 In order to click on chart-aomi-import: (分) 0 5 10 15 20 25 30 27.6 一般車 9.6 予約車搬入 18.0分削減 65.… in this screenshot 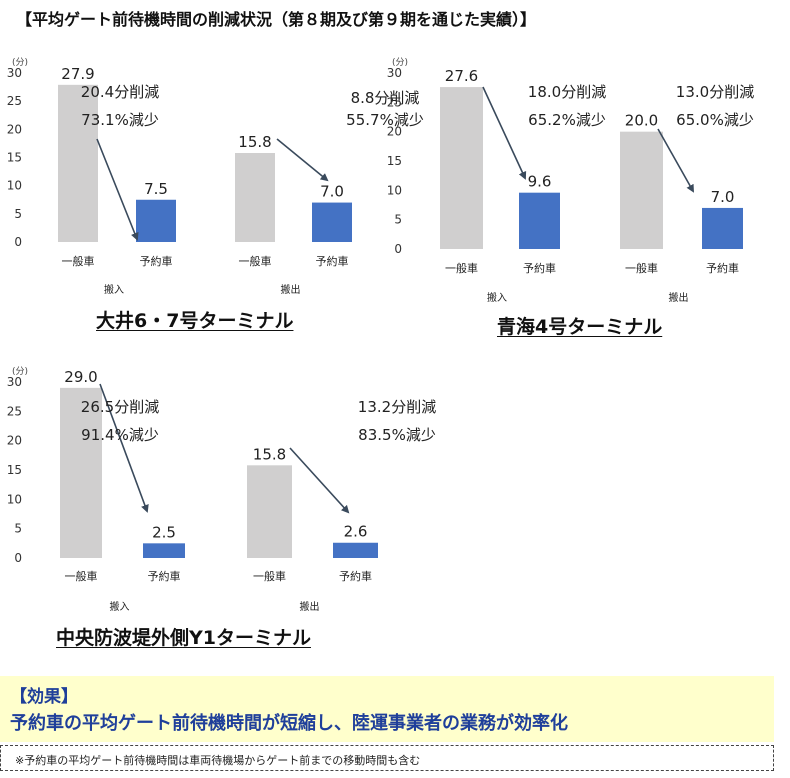, I will do `click(495, 185)`.